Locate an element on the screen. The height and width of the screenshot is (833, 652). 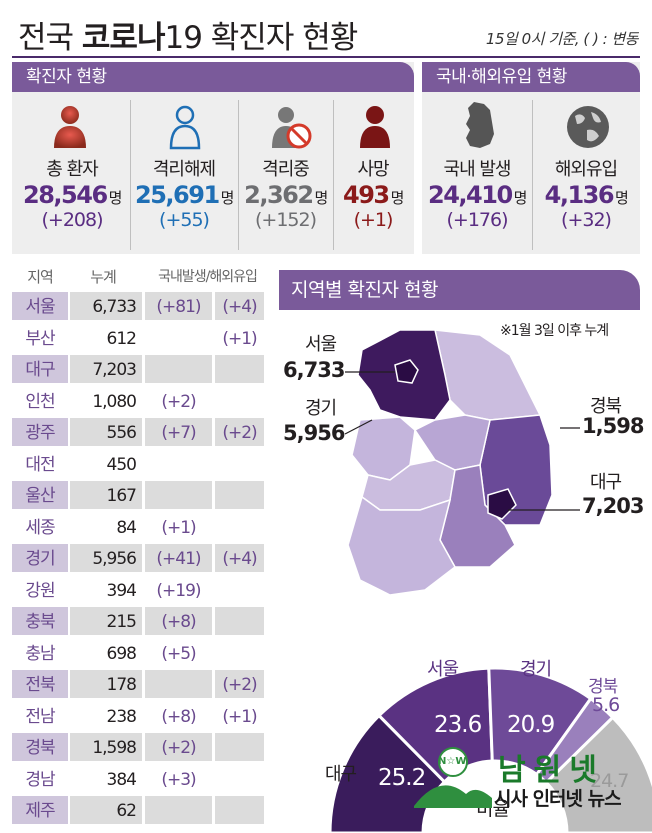
stat-released: 격리해제 25,691 명 (+55) is located at coordinates (184, 195).